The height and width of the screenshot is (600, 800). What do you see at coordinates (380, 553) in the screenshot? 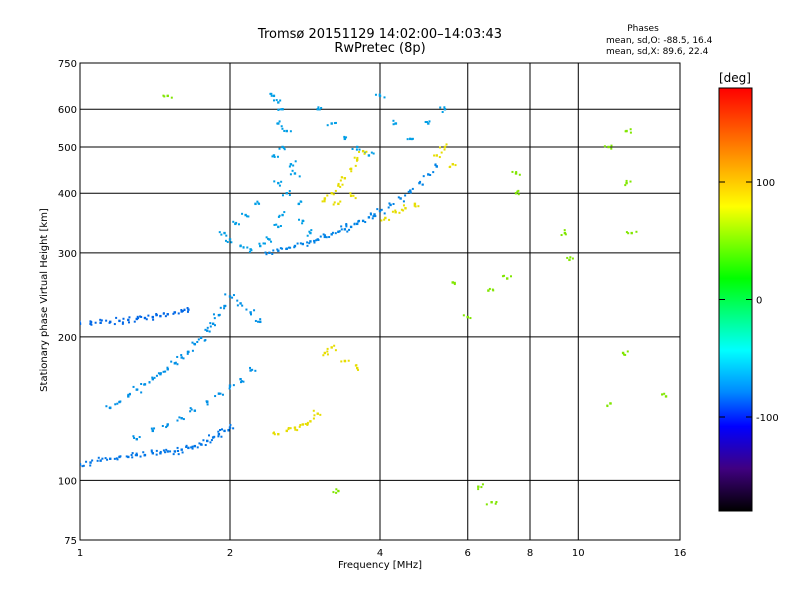
I see `x-tick-label: 4` at bounding box center [380, 553].